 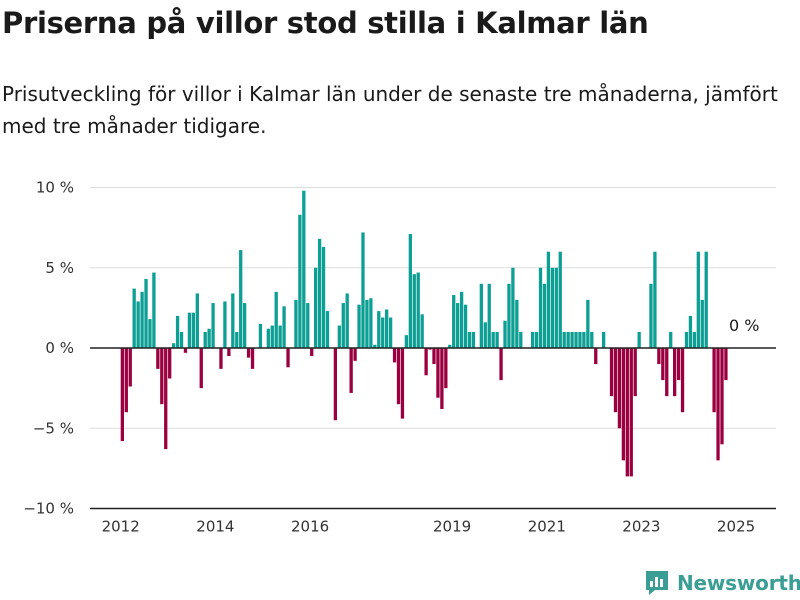 What do you see at coordinates (310, 527) in the screenshot?
I see `x-tick-label: 2016` at bounding box center [310, 527].